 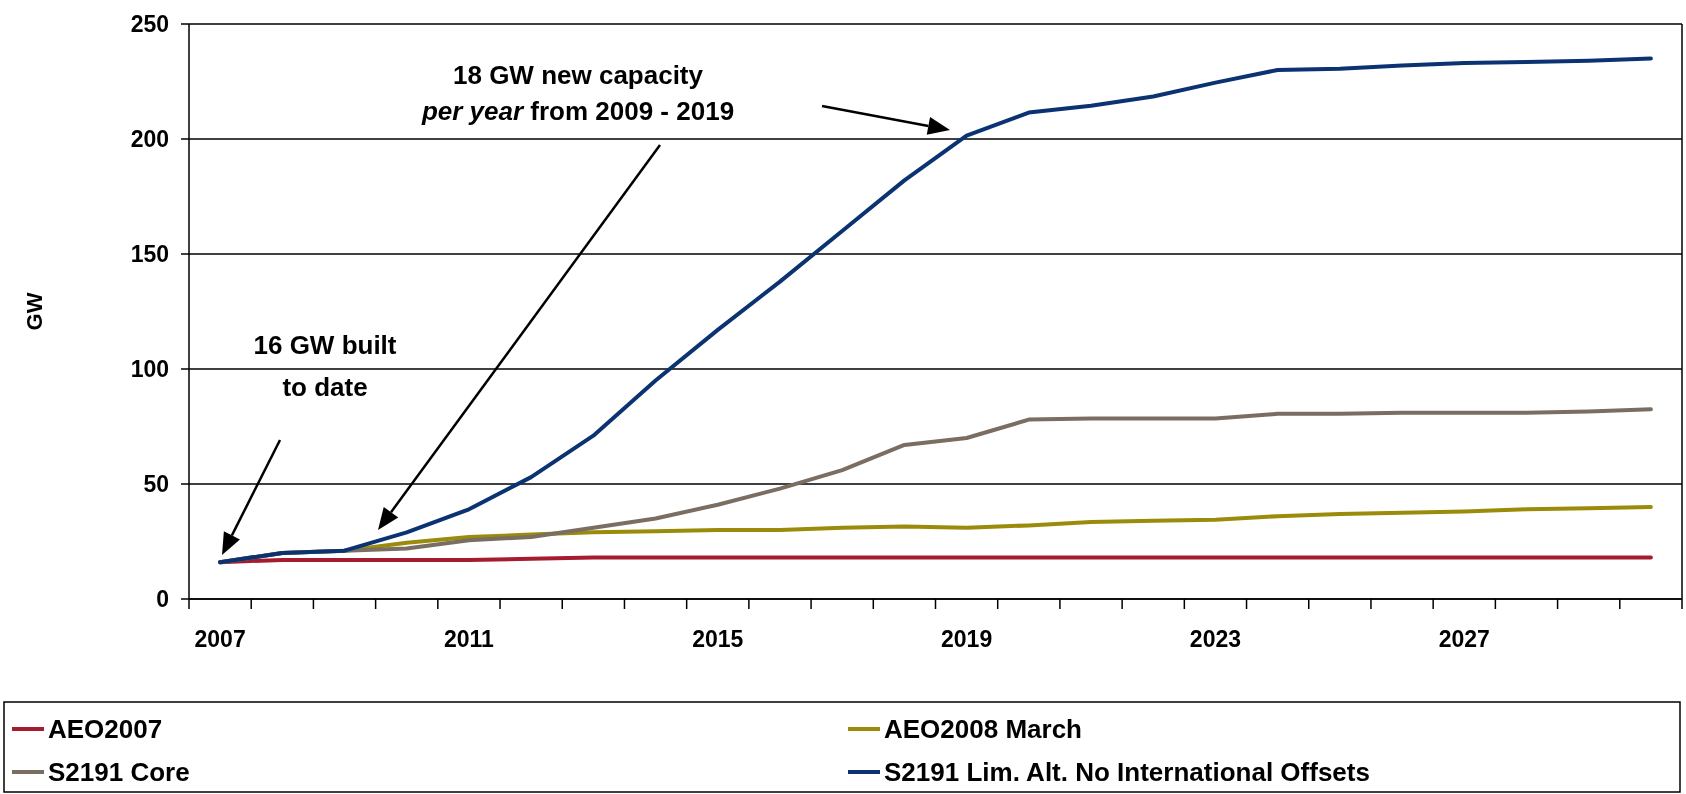 What do you see at coordinates (1127, 772) in the screenshot?
I see `legend-label: S2191 Lim. Alt. No International Offsets` at bounding box center [1127, 772].